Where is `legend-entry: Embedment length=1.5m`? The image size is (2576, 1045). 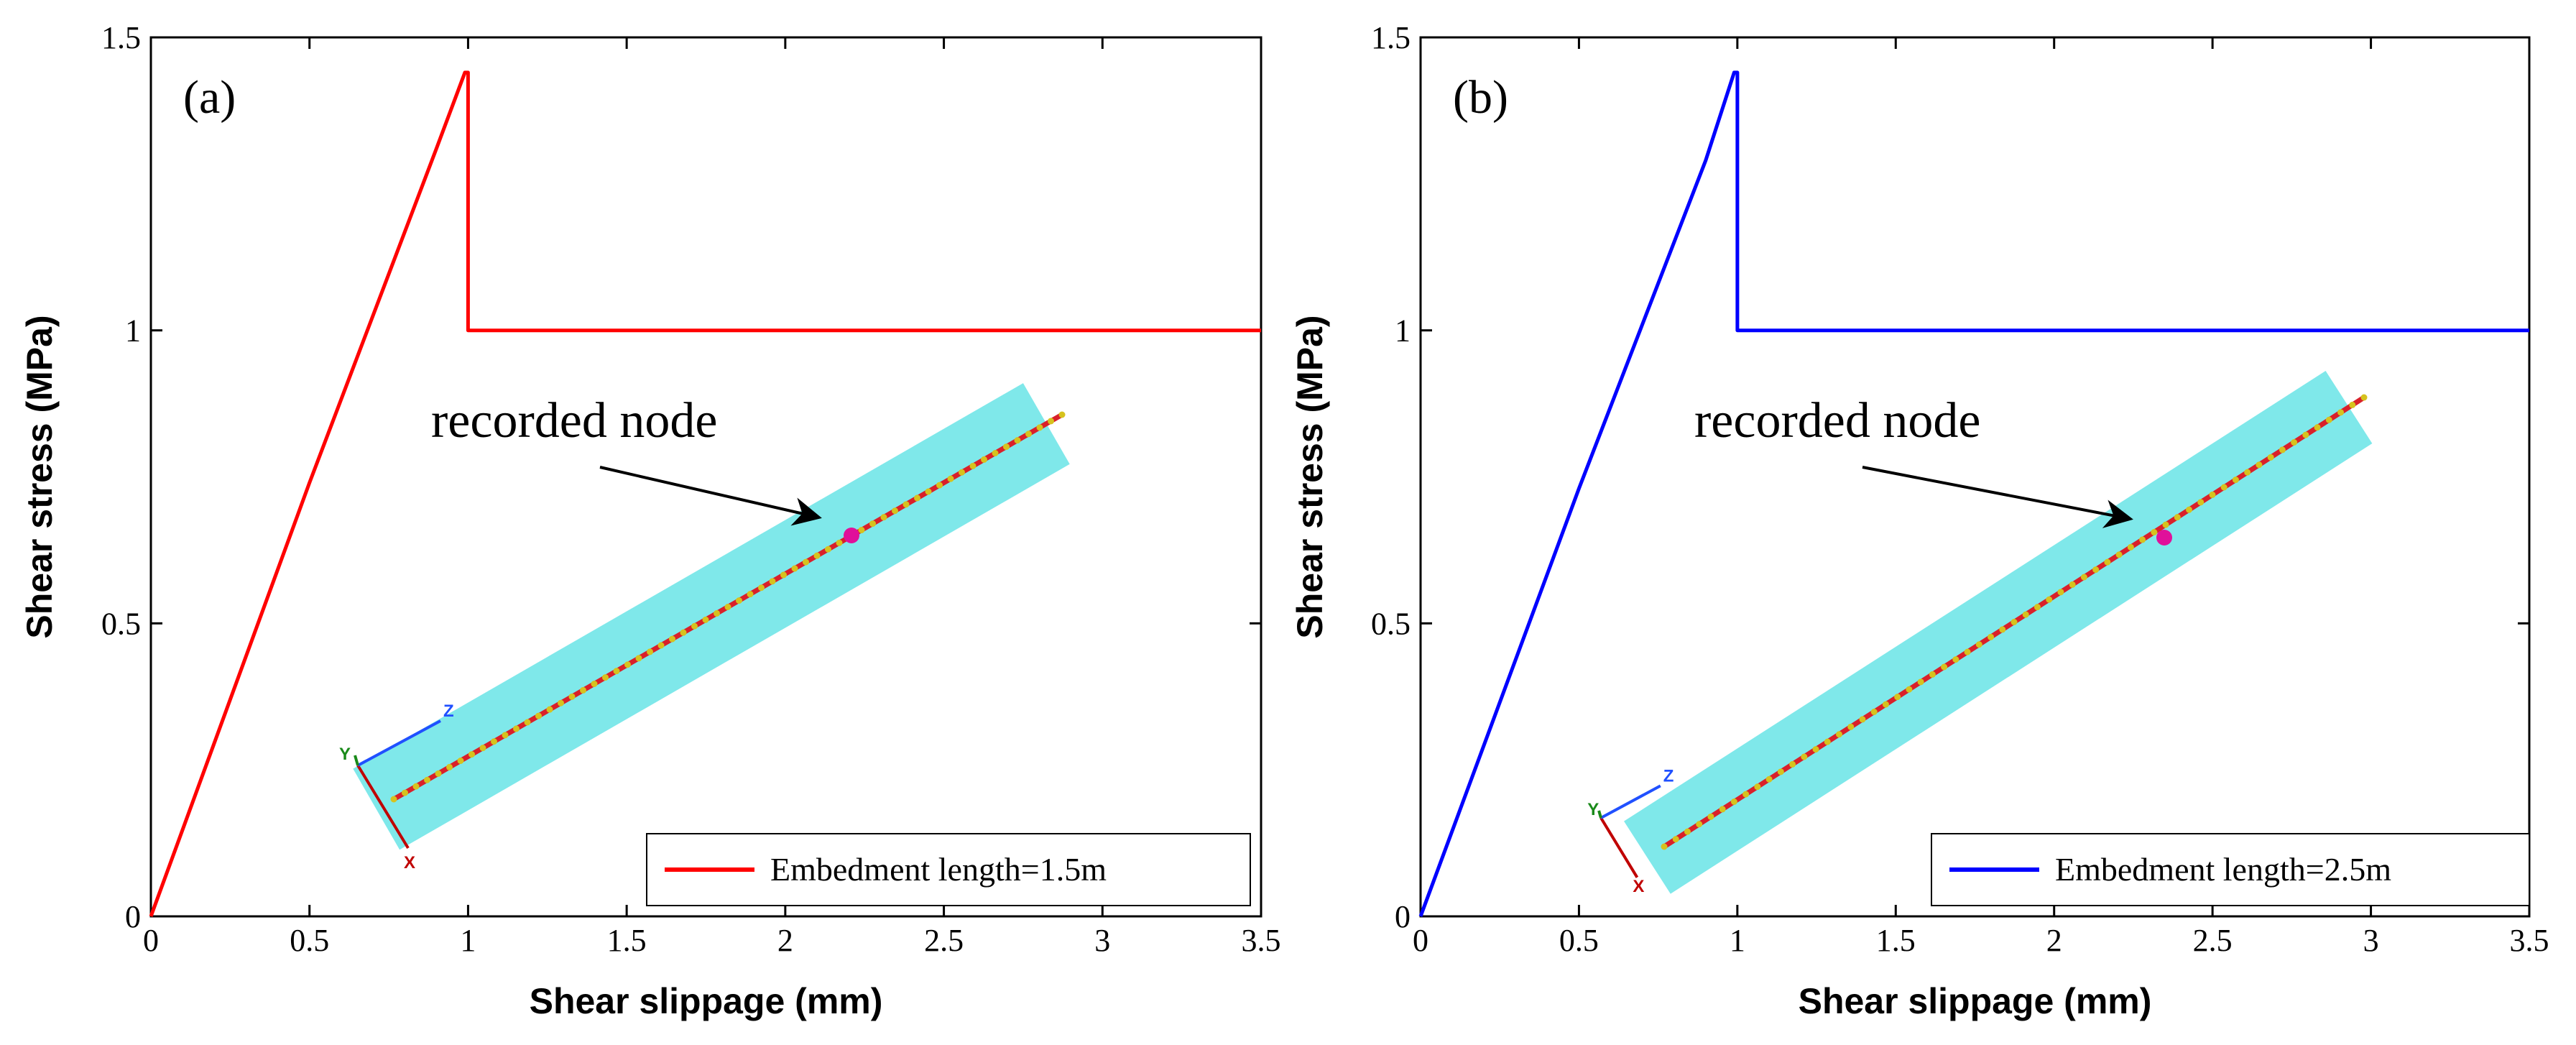 legend-entry: Embedment length=1.5m is located at coordinates (938, 870).